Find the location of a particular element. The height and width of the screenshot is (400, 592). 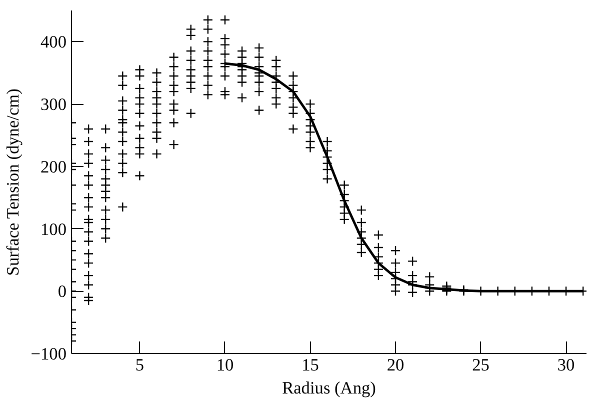

y-tick-label: 0 is located at coordinates (62, 292).